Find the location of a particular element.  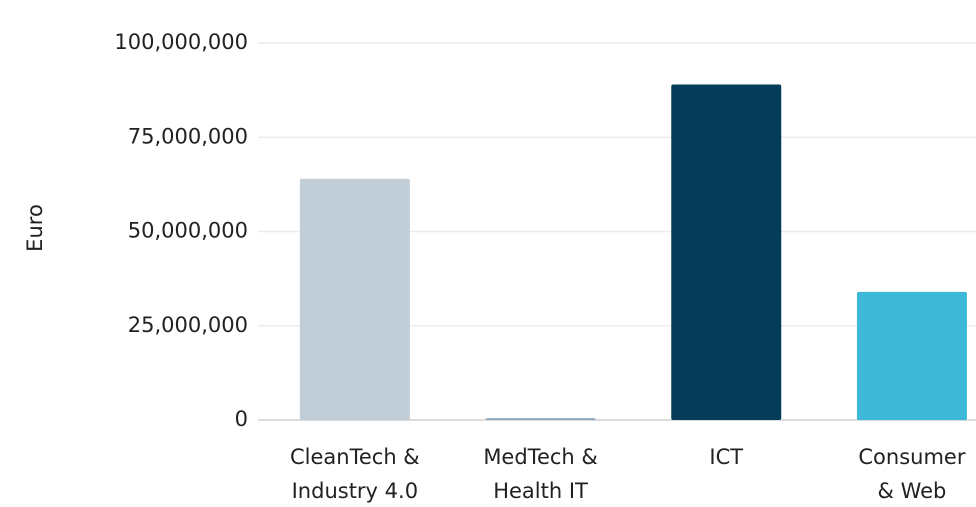

y-tick-label: 50,000,000 is located at coordinates (188, 231).